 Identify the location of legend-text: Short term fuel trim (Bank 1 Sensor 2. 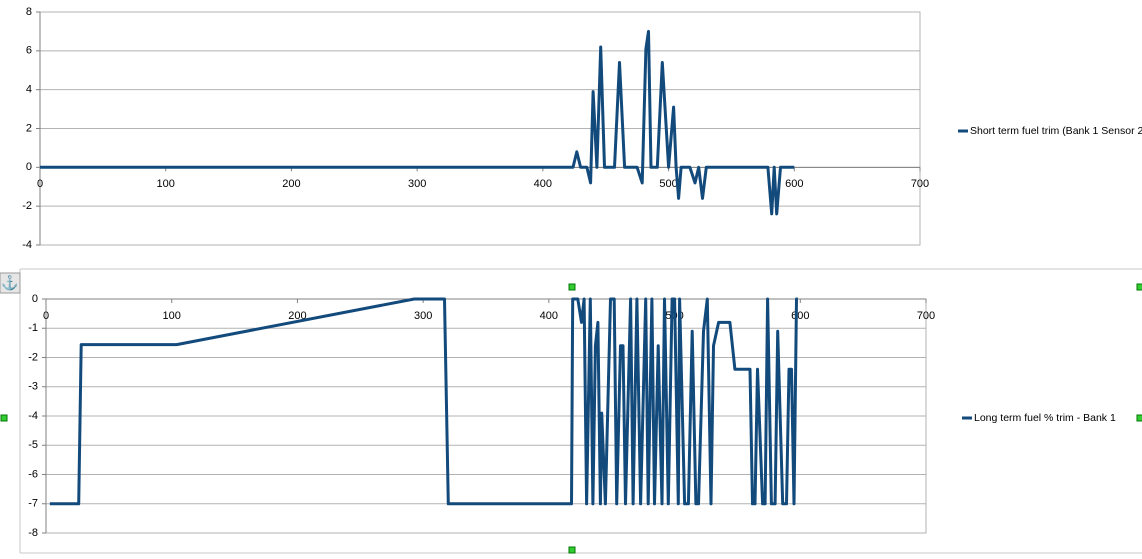
(1056, 131).